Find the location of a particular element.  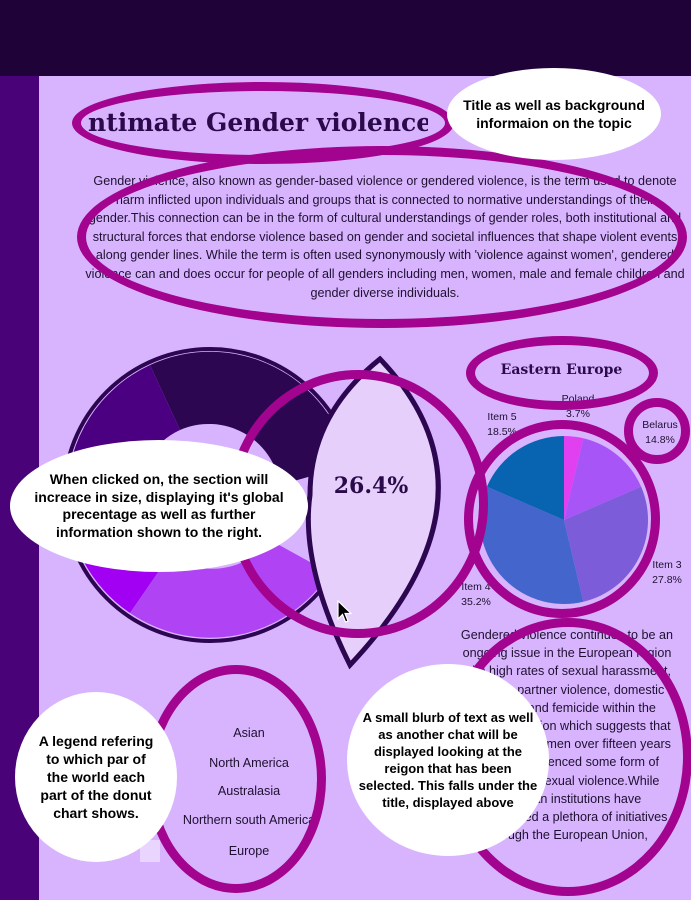

pie-label-item4-value: 35.2% is located at coordinates (476, 602).